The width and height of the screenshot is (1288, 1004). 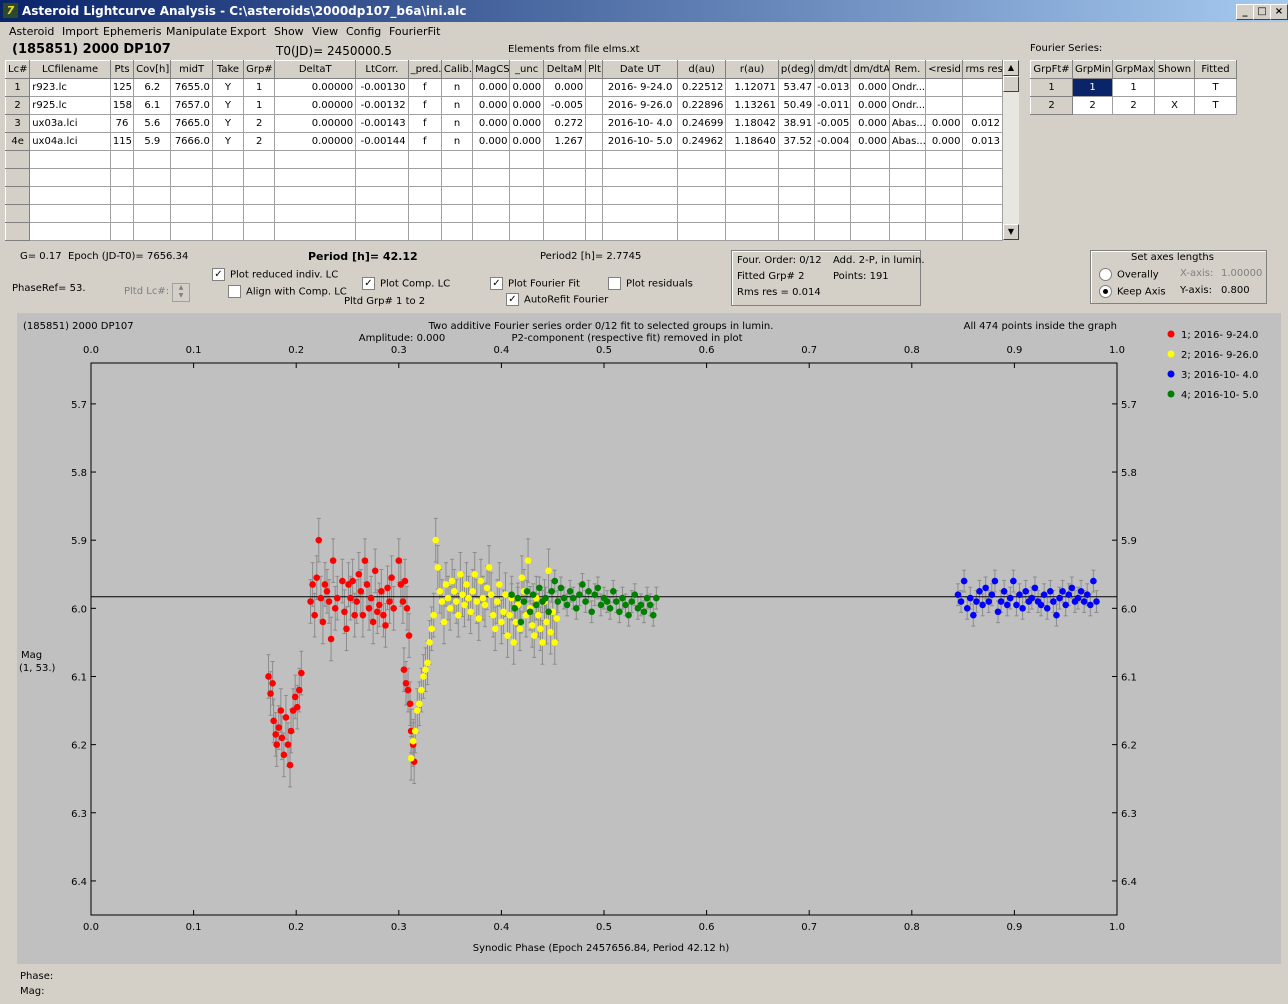 I want to click on column-header: GrpFt#, so click(x=1051, y=69).